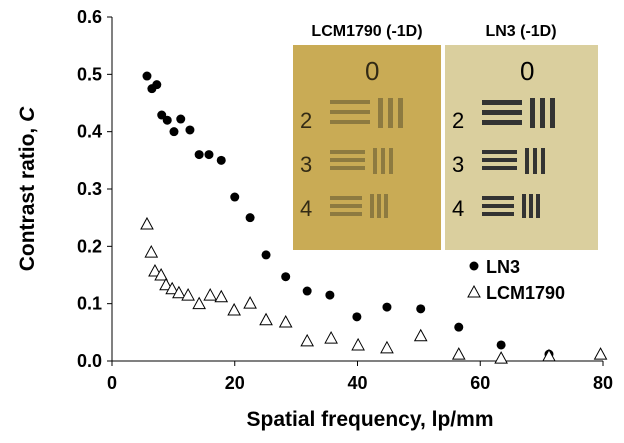 The width and height of the screenshot is (624, 443). I want to click on x-tick-label: 40, so click(357, 383).